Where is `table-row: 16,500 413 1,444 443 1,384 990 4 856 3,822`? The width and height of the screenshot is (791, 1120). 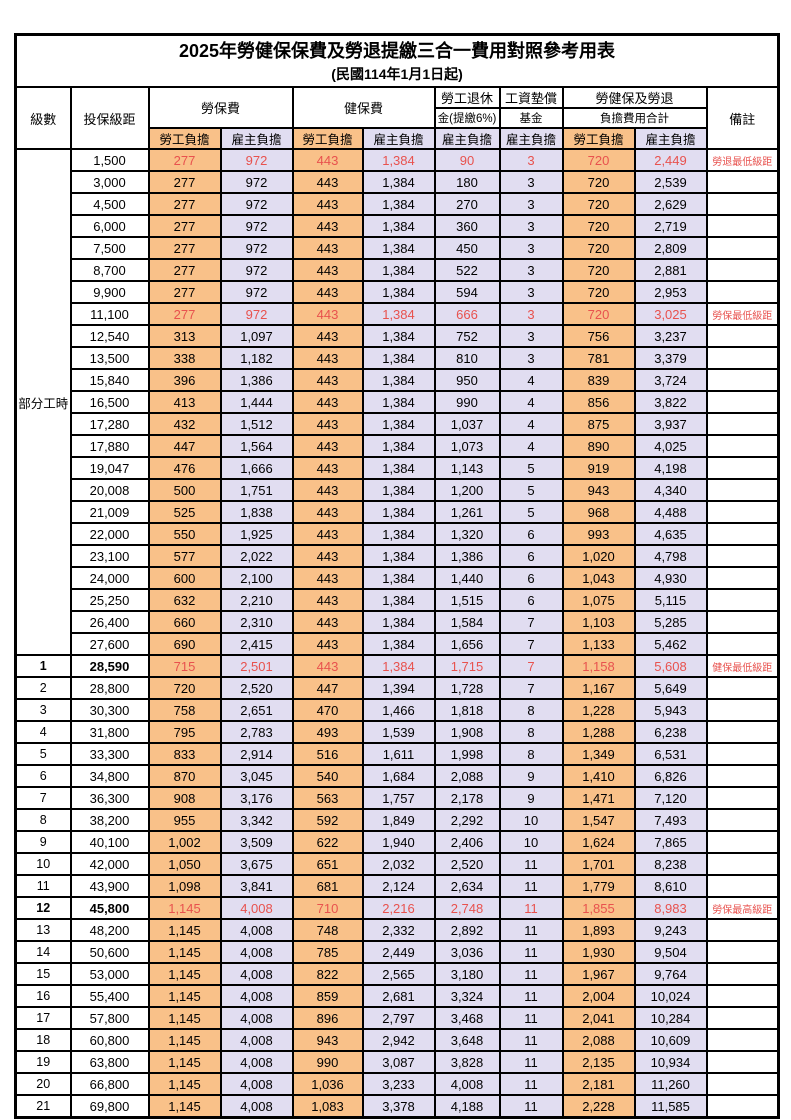 table-row: 16,500 413 1,444 443 1,384 990 4 856 3,822 is located at coordinates (398, 402).